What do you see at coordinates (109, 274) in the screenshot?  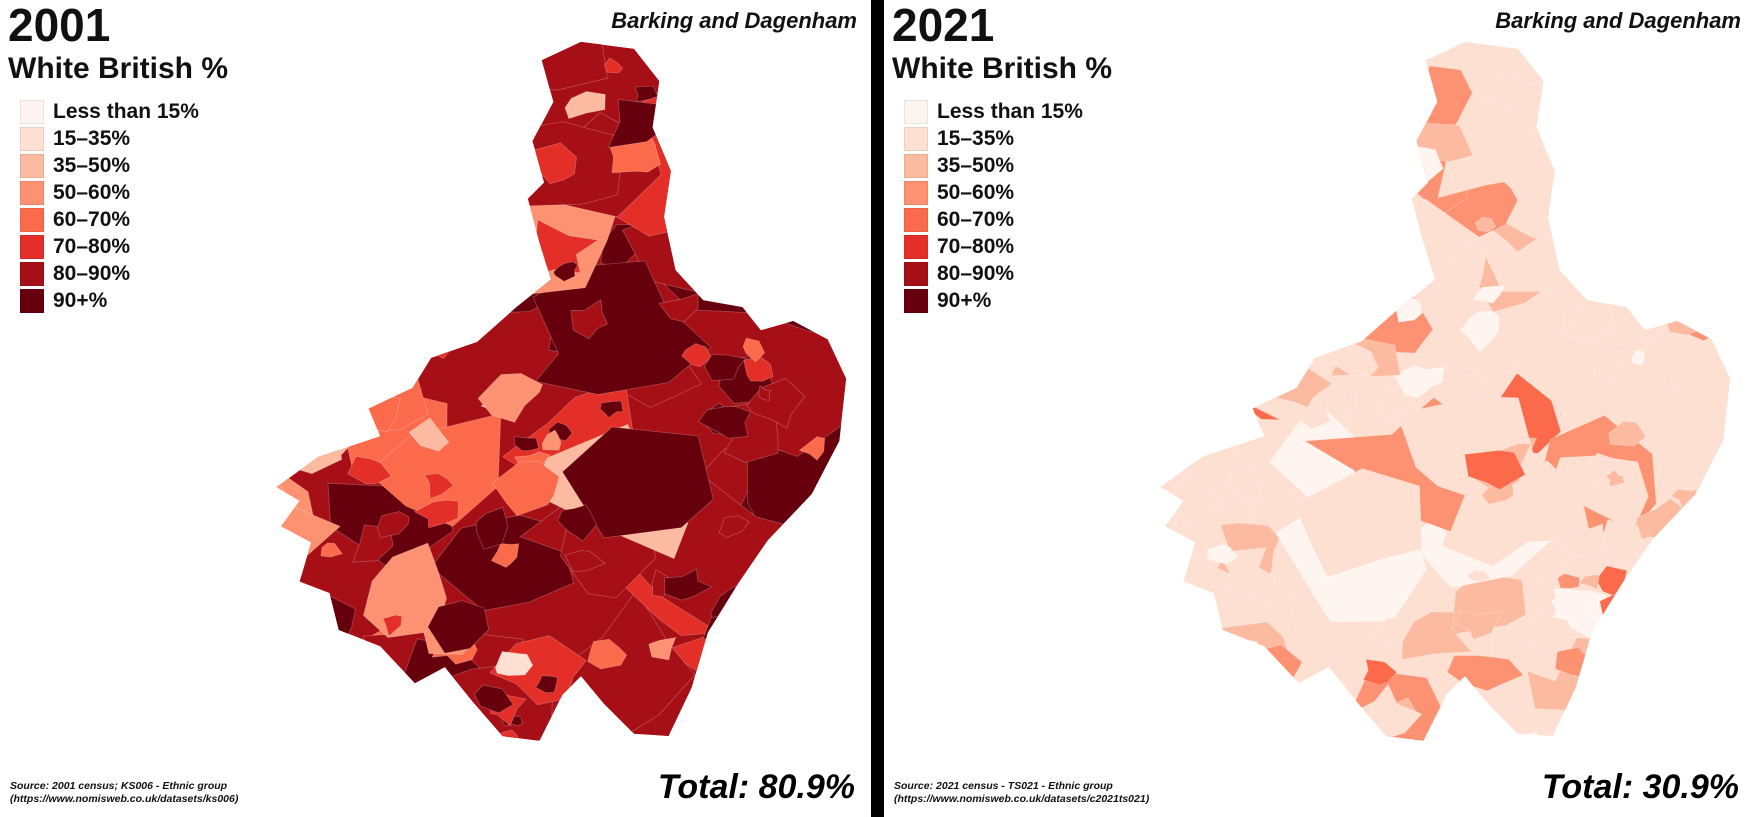 I see `legend-item: 80–90%` at bounding box center [109, 274].